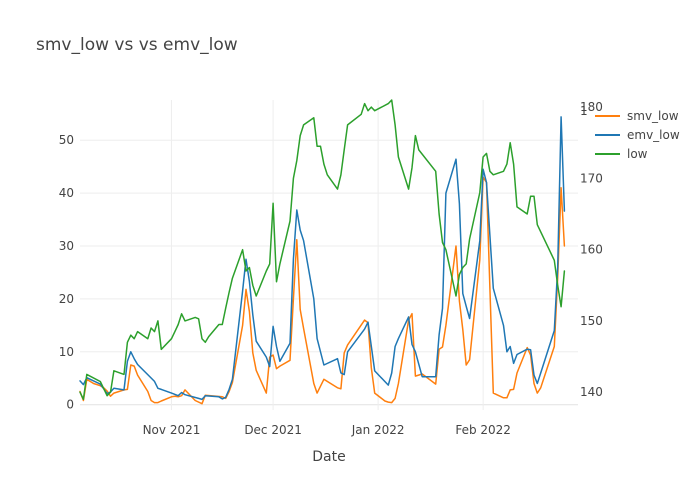 The width and height of the screenshot is (700, 500). I want to click on y-tick-label: 30, so click(66, 246).